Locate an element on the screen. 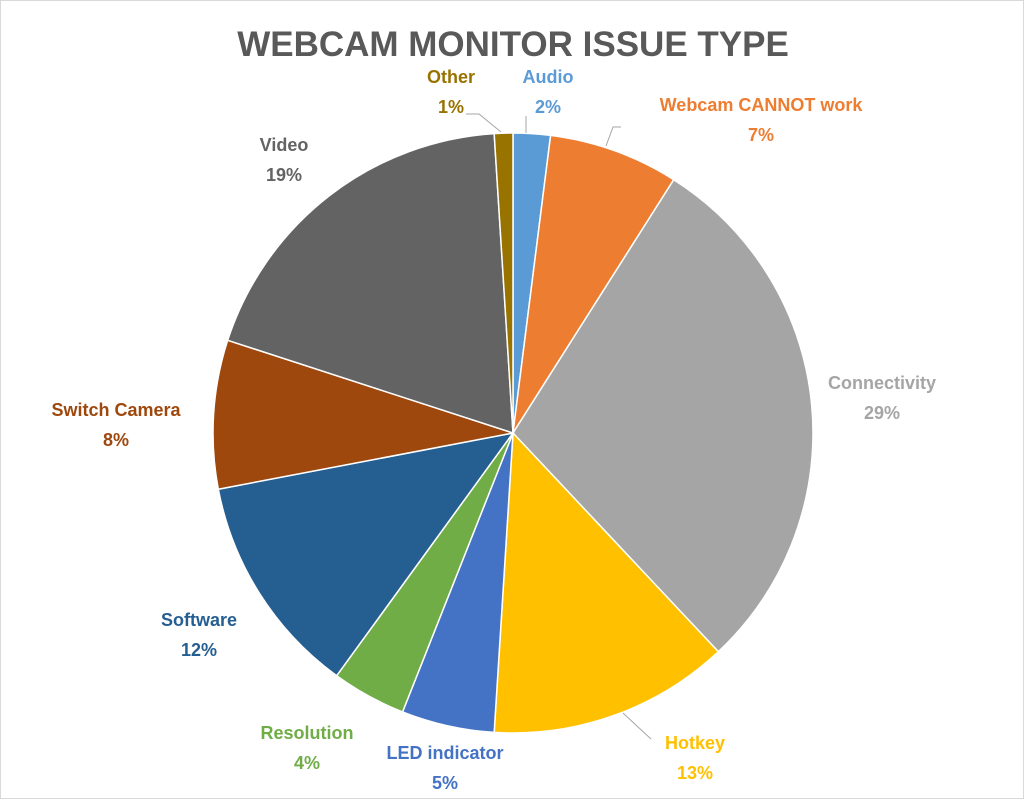  slice-label-percent: 7% is located at coordinates (761, 135).